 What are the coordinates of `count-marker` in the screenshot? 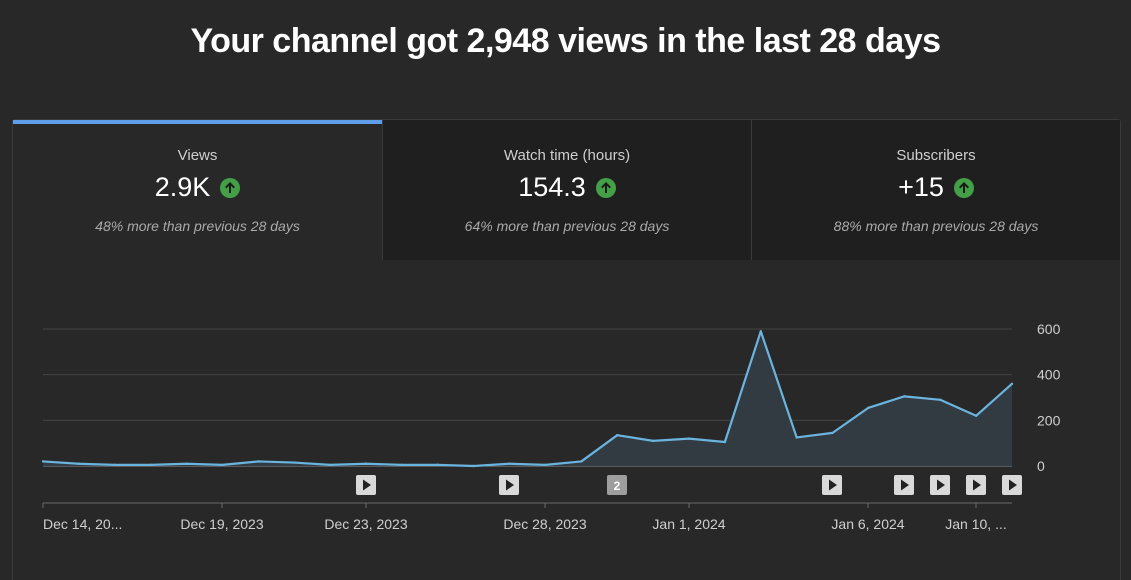 It's located at (617, 485).